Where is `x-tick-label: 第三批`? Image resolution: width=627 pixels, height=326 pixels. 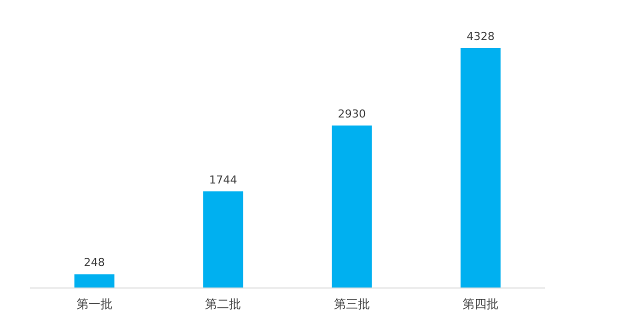 x-tick-label: 第三批 is located at coordinates (352, 304).